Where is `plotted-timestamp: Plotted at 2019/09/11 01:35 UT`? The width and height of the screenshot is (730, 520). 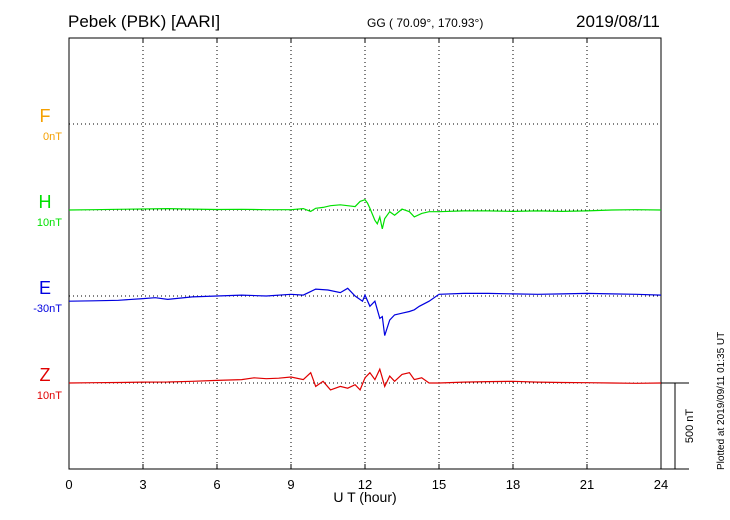 plotted-timestamp: Plotted at 2019/09/11 01:35 UT is located at coordinates (721, 400).